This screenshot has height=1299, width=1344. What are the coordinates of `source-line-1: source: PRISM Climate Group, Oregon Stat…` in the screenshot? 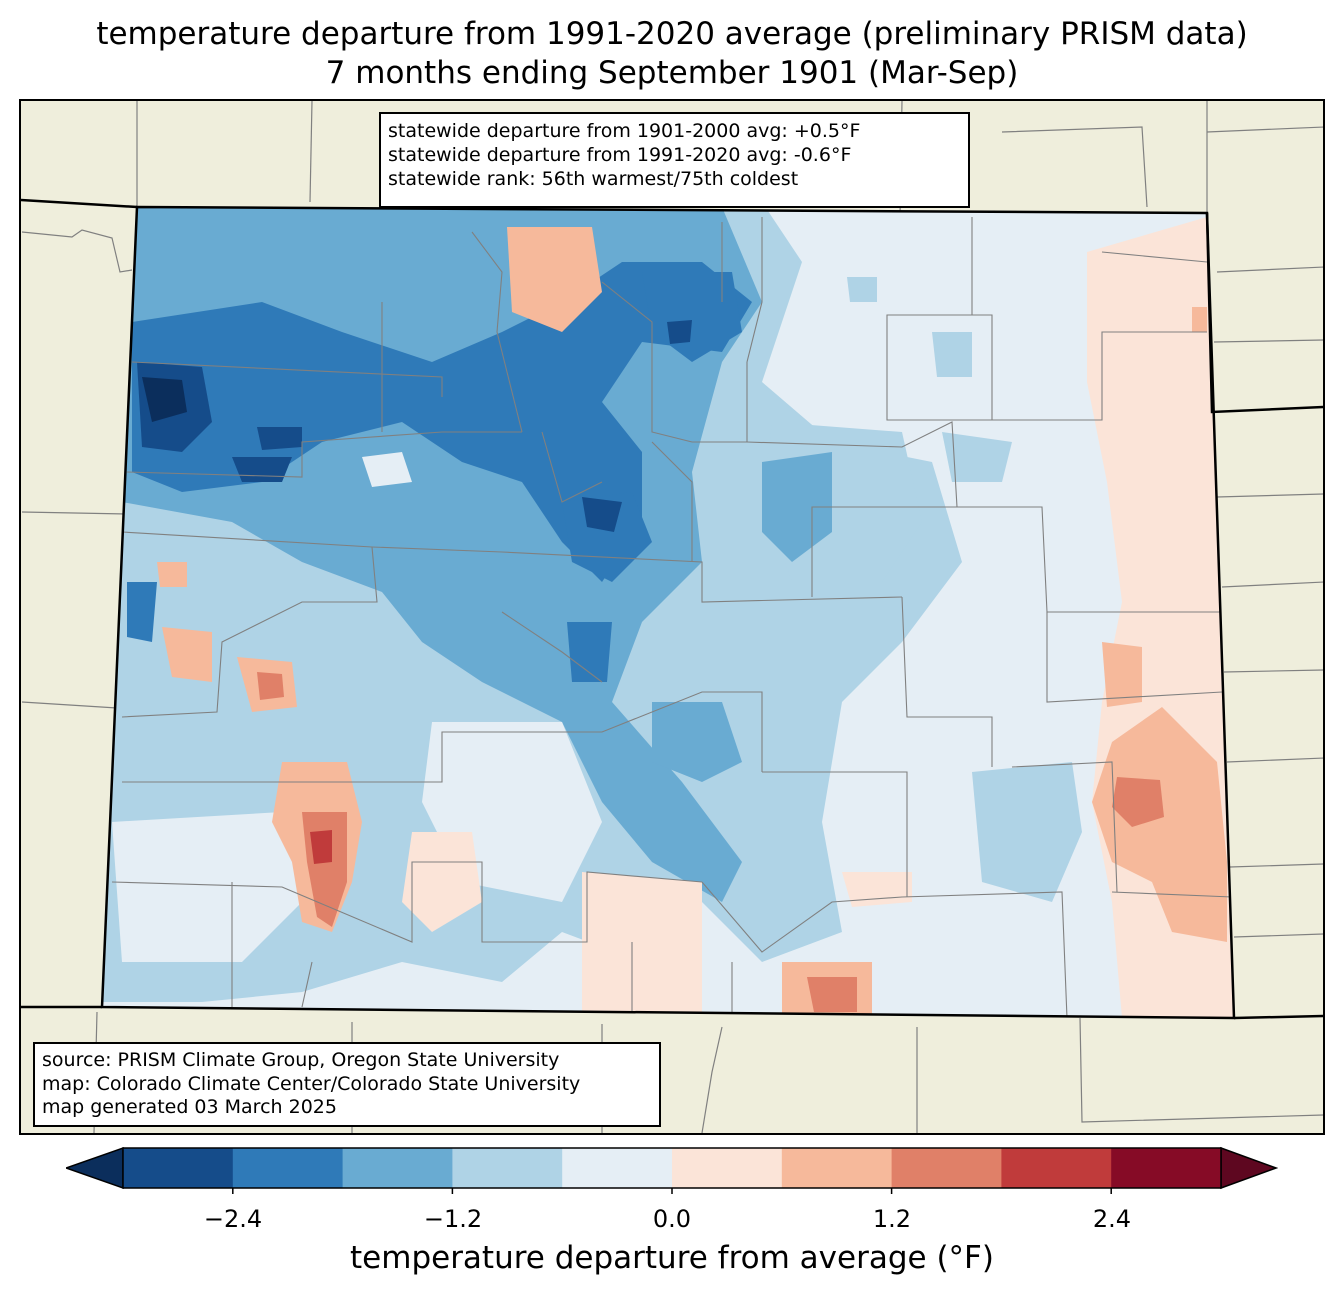 It's located at (301, 1060).